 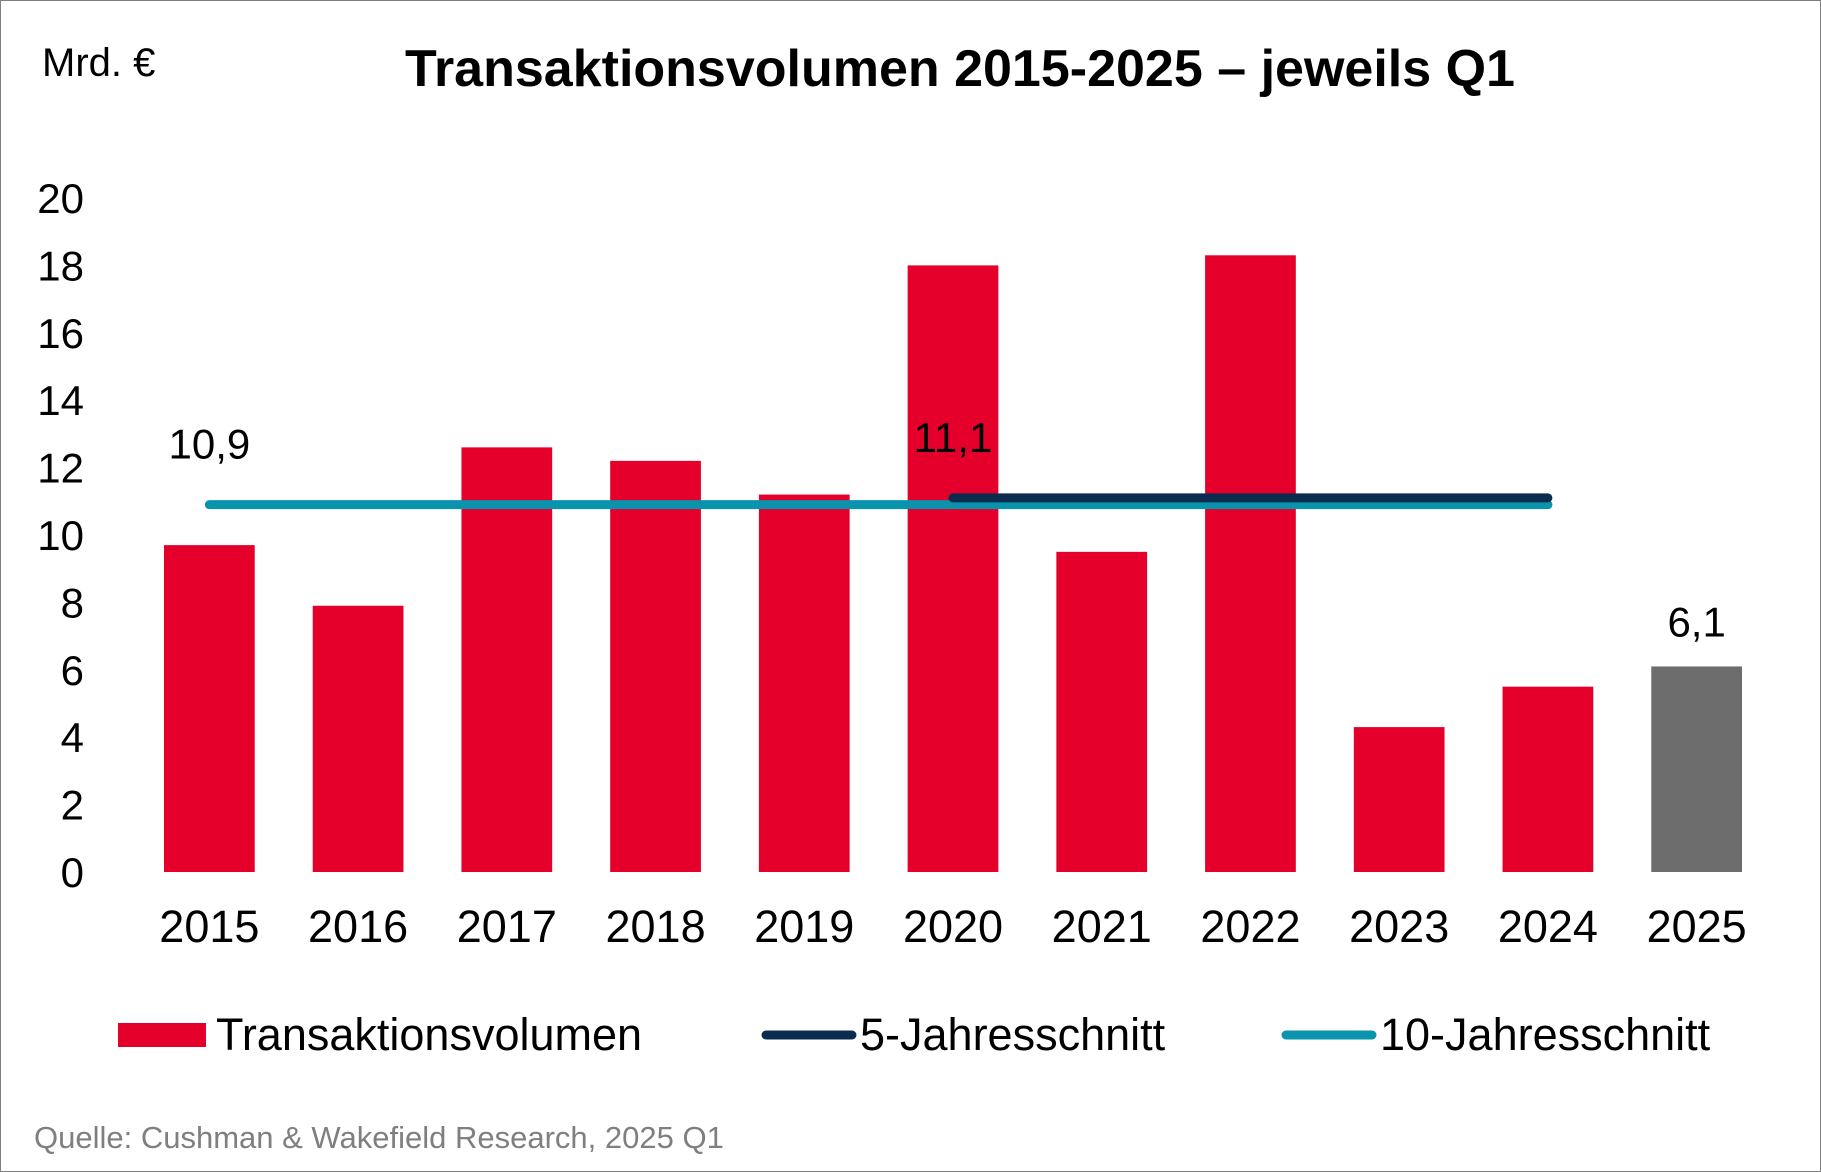 I want to click on y-tick-label: 12, so click(x=60, y=468).